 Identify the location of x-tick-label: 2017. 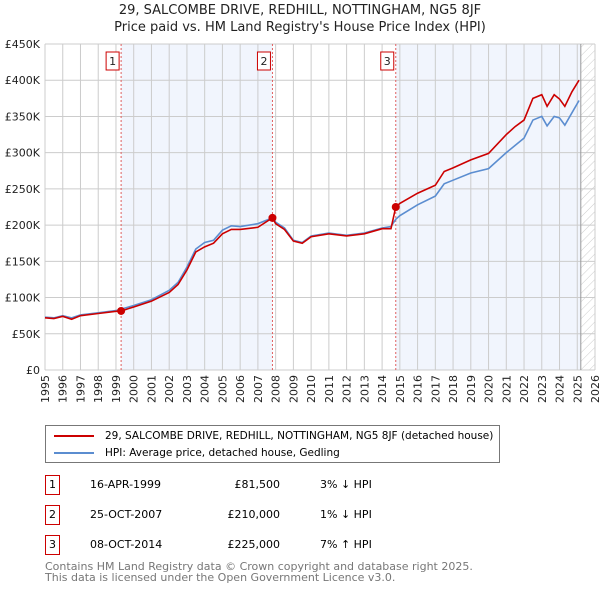
(435, 389).